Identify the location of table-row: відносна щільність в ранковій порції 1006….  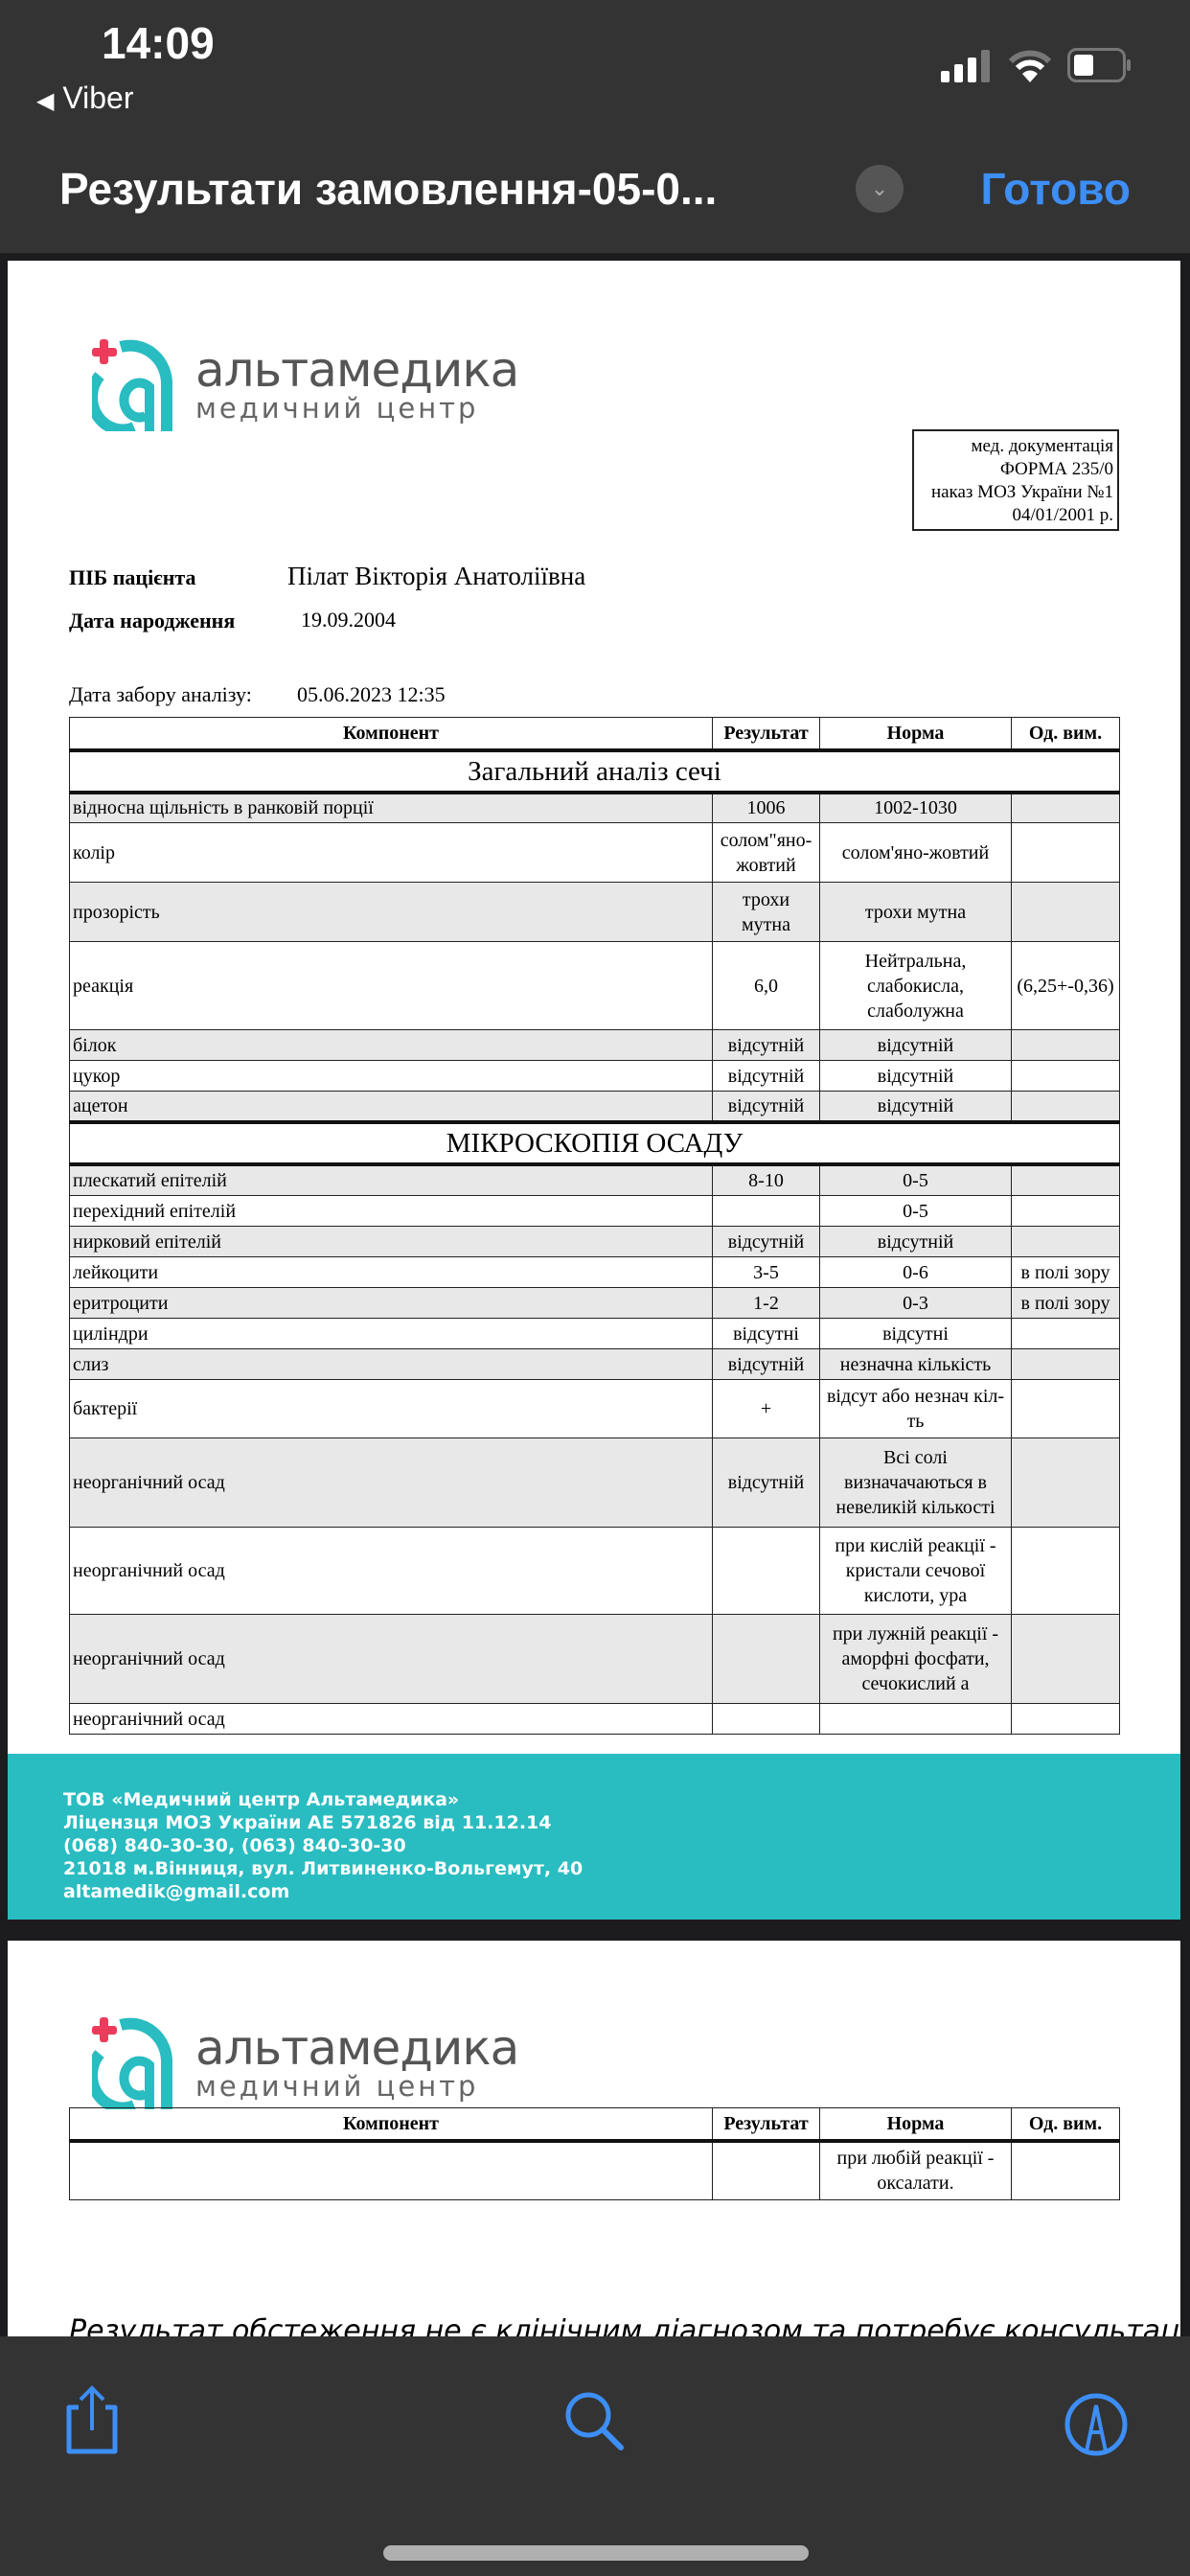
(594, 807).